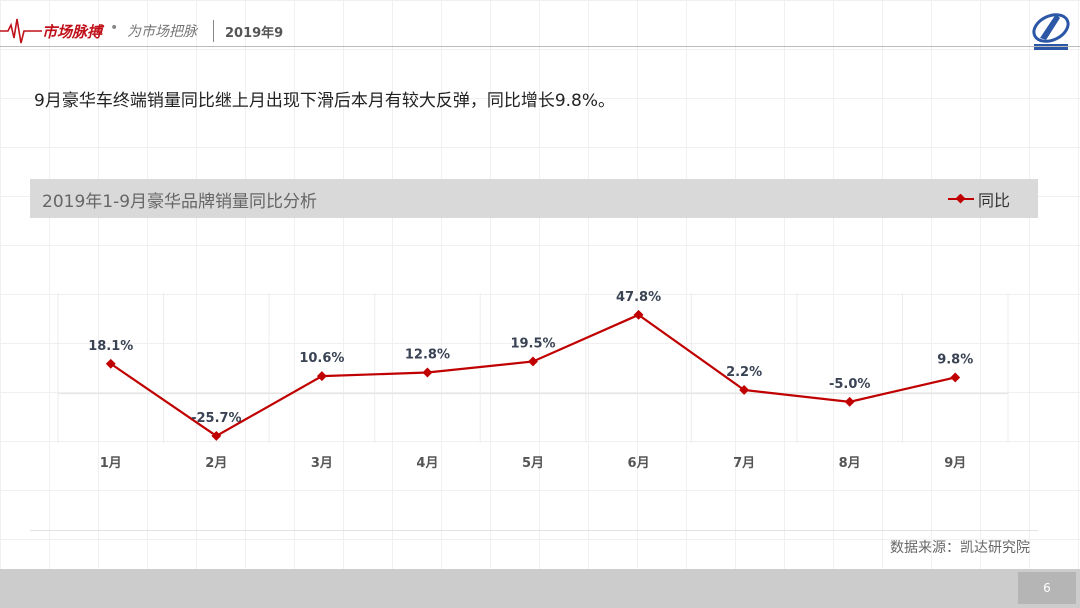  I want to click on x-tick-label: 7月, so click(744, 463).